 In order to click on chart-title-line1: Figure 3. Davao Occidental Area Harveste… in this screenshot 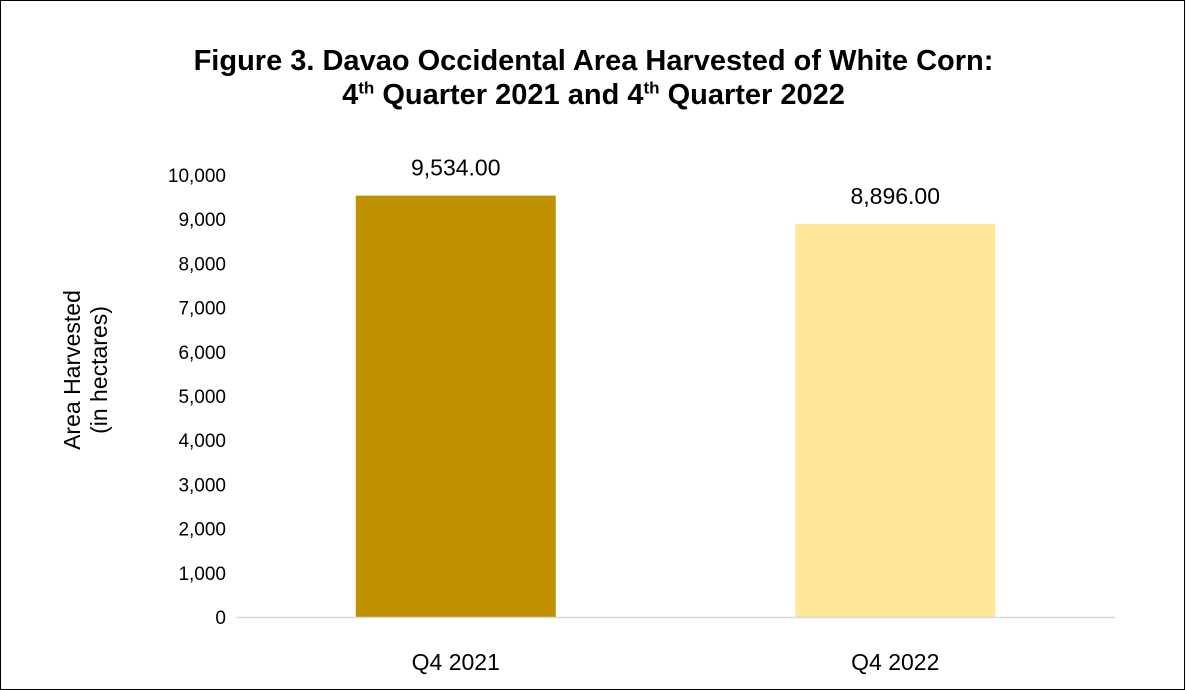, I will do `click(593, 61)`.